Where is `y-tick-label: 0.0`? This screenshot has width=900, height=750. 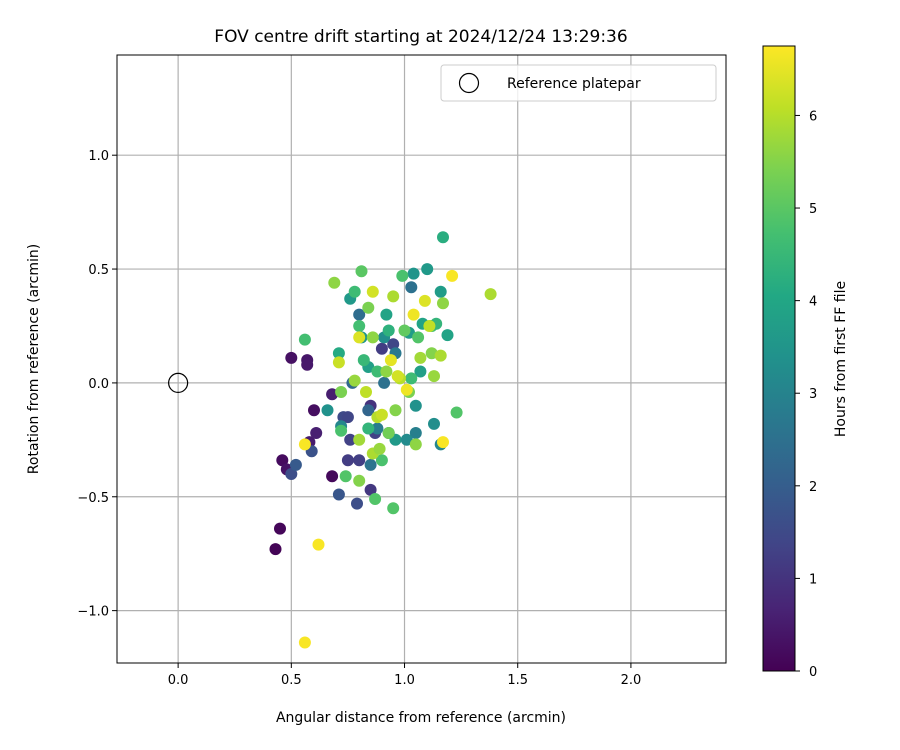
y-tick-label: 0.0 is located at coordinates (98, 384).